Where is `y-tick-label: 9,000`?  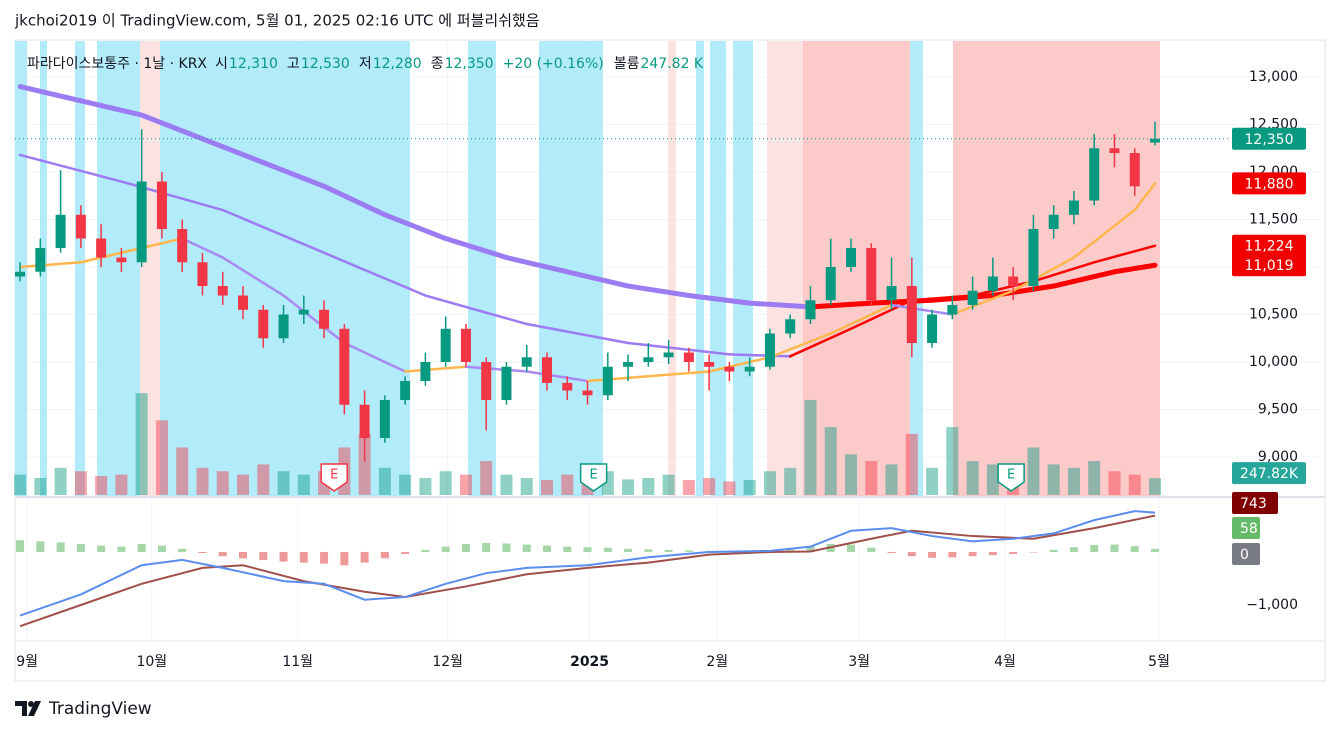
y-tick-label: 9,000 is located at coordinates (1278, 457).